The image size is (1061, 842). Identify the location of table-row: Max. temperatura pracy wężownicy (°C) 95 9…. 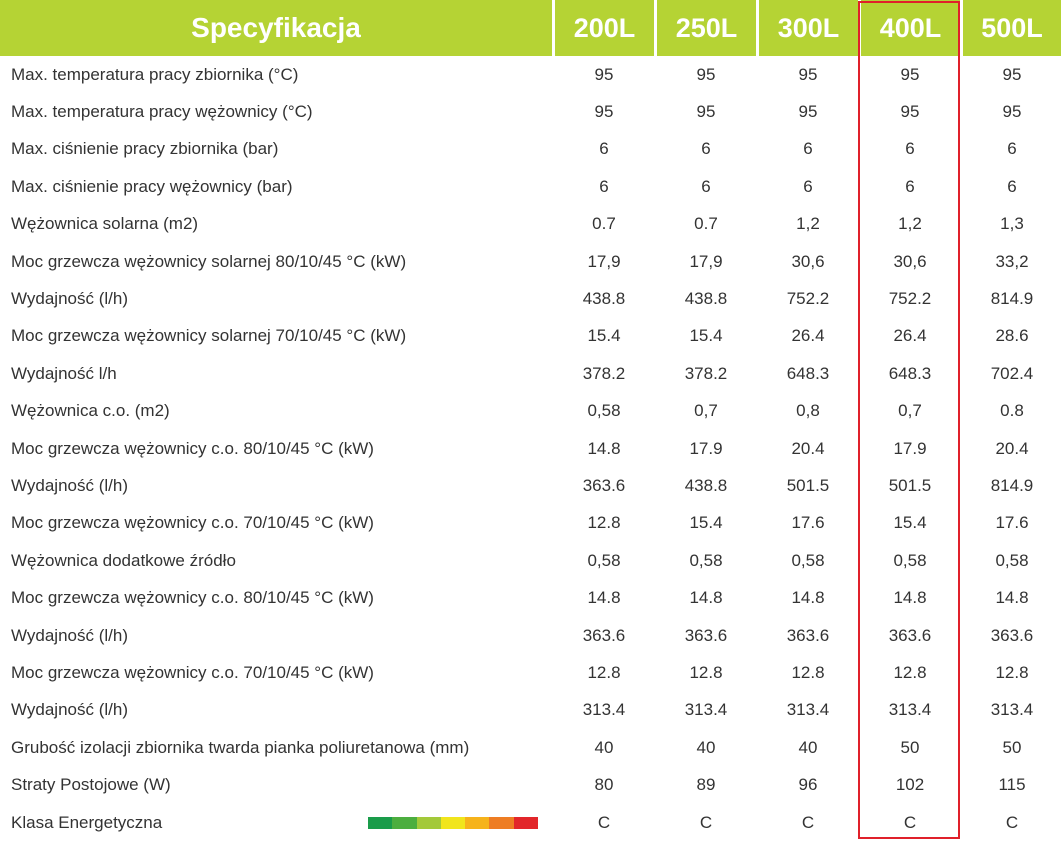
(530, 111).